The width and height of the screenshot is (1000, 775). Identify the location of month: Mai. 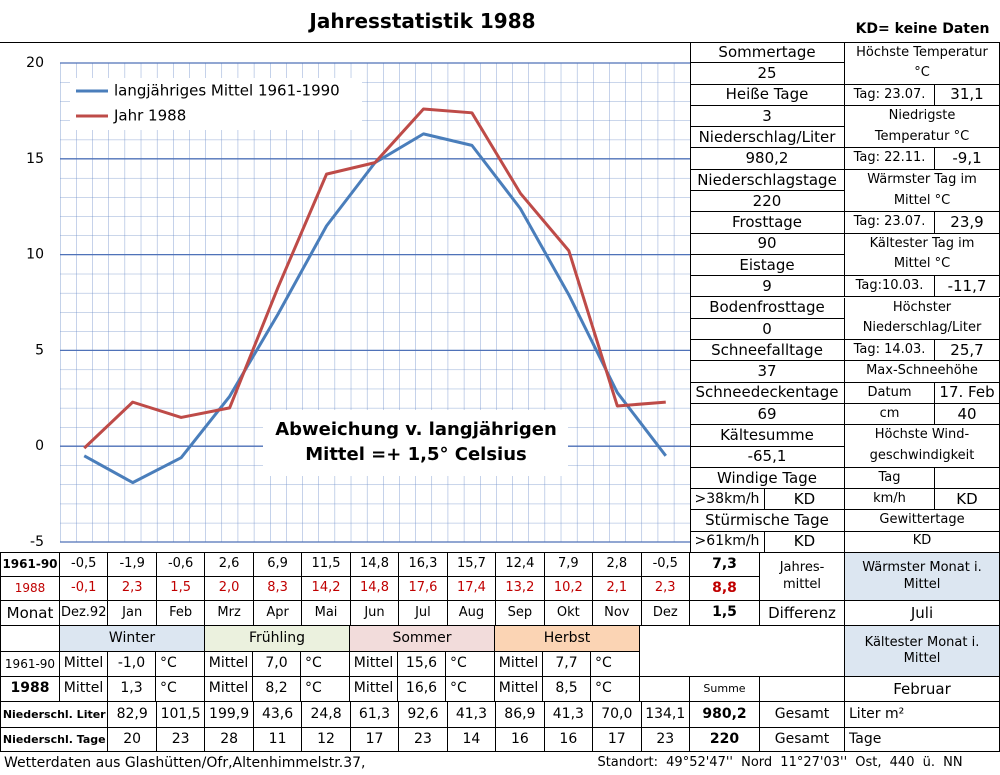
(326, 613).